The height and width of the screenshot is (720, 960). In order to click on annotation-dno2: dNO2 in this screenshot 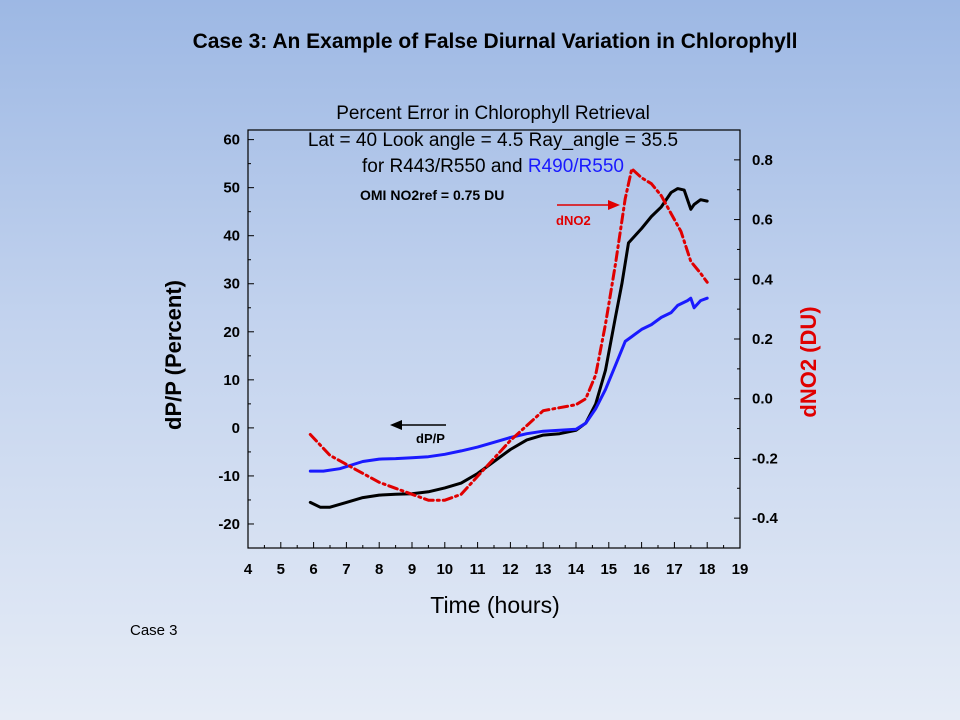, I will do `click(588, 214)`.